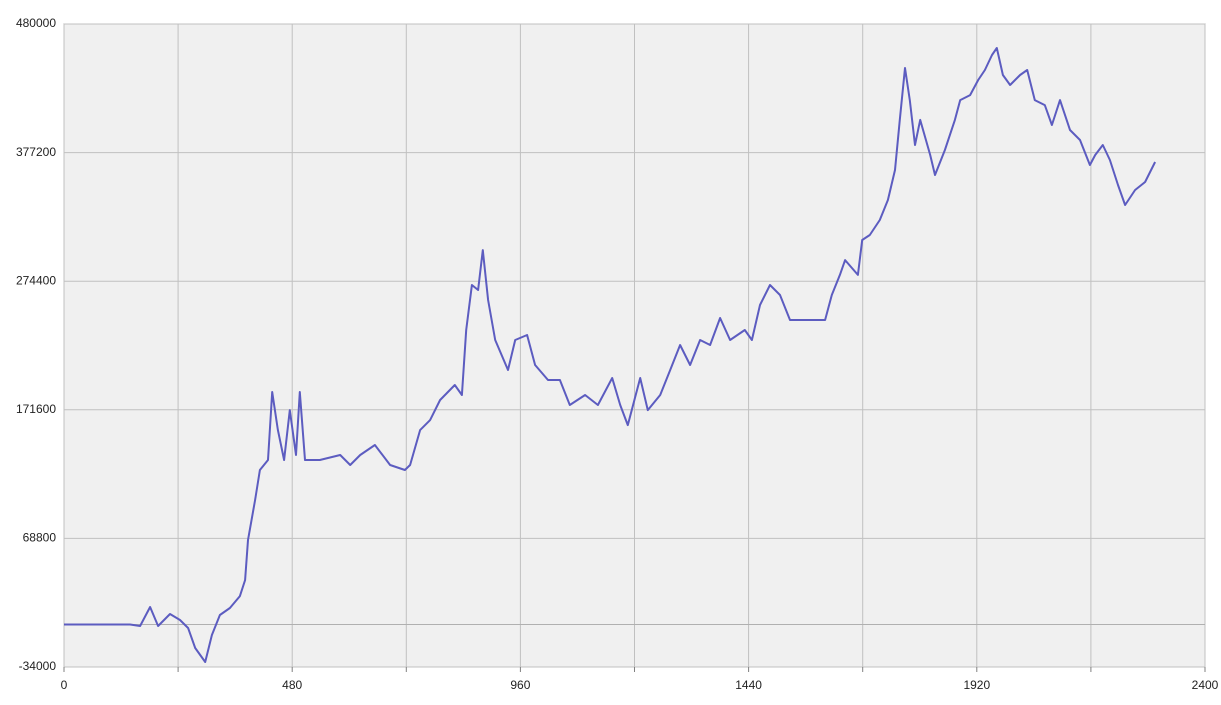  I want to click on y-tick-label: 377200, so click(36, 152).